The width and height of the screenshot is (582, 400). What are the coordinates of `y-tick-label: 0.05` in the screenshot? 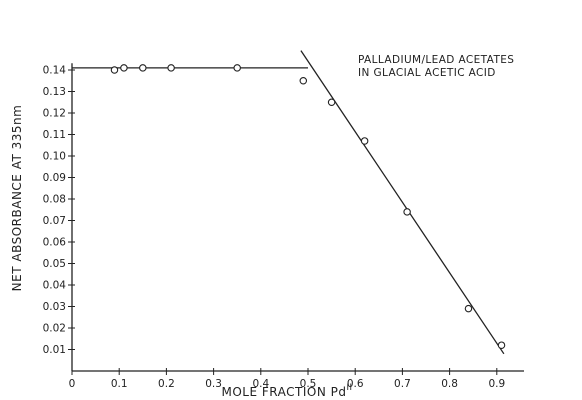 It's located at (54, 264).